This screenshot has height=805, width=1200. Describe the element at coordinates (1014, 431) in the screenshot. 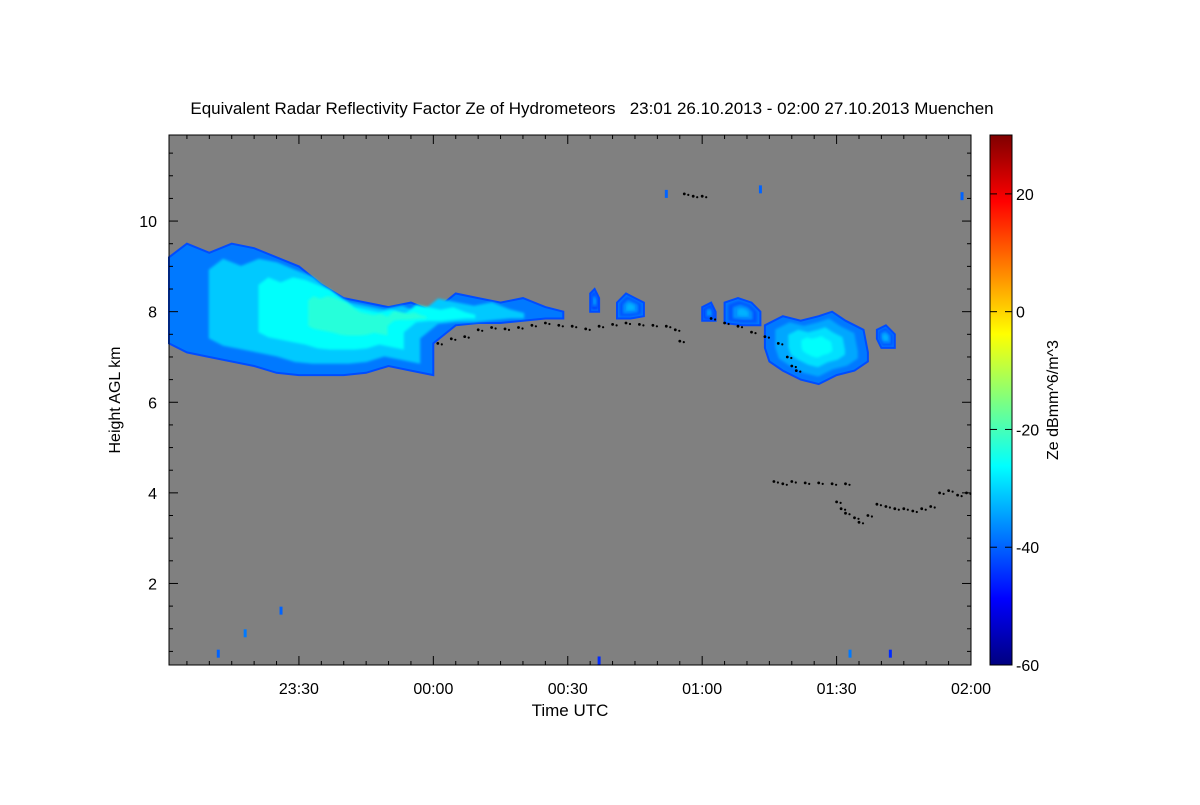

I see `colorbar-ticks: -60 -40 -20 0 20` at that location.